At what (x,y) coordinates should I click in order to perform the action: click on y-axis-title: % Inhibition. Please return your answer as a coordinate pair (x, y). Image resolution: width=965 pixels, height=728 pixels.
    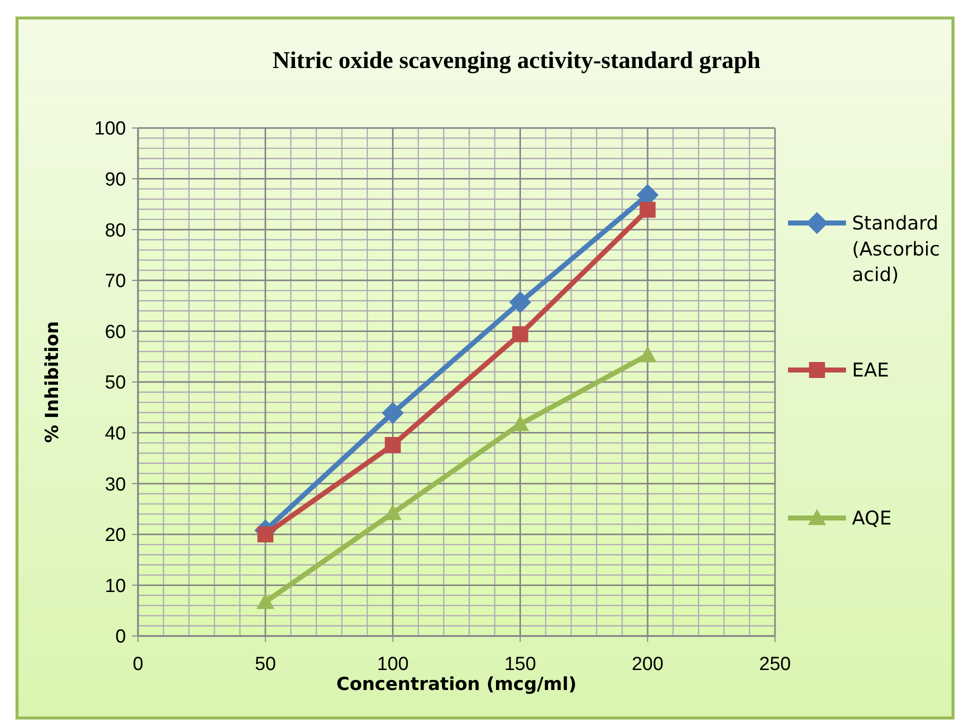
    Looking at the image, I should click on (52, 382).